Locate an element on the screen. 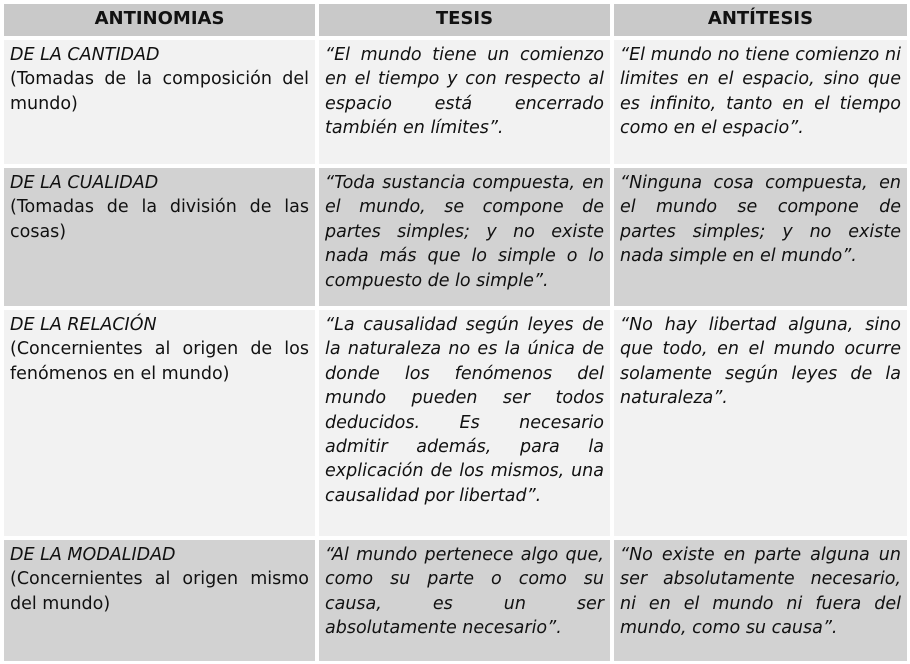  antinomia-subtitle: (Tomadas de la composición del mundo) is located at coordinates (159, 91).